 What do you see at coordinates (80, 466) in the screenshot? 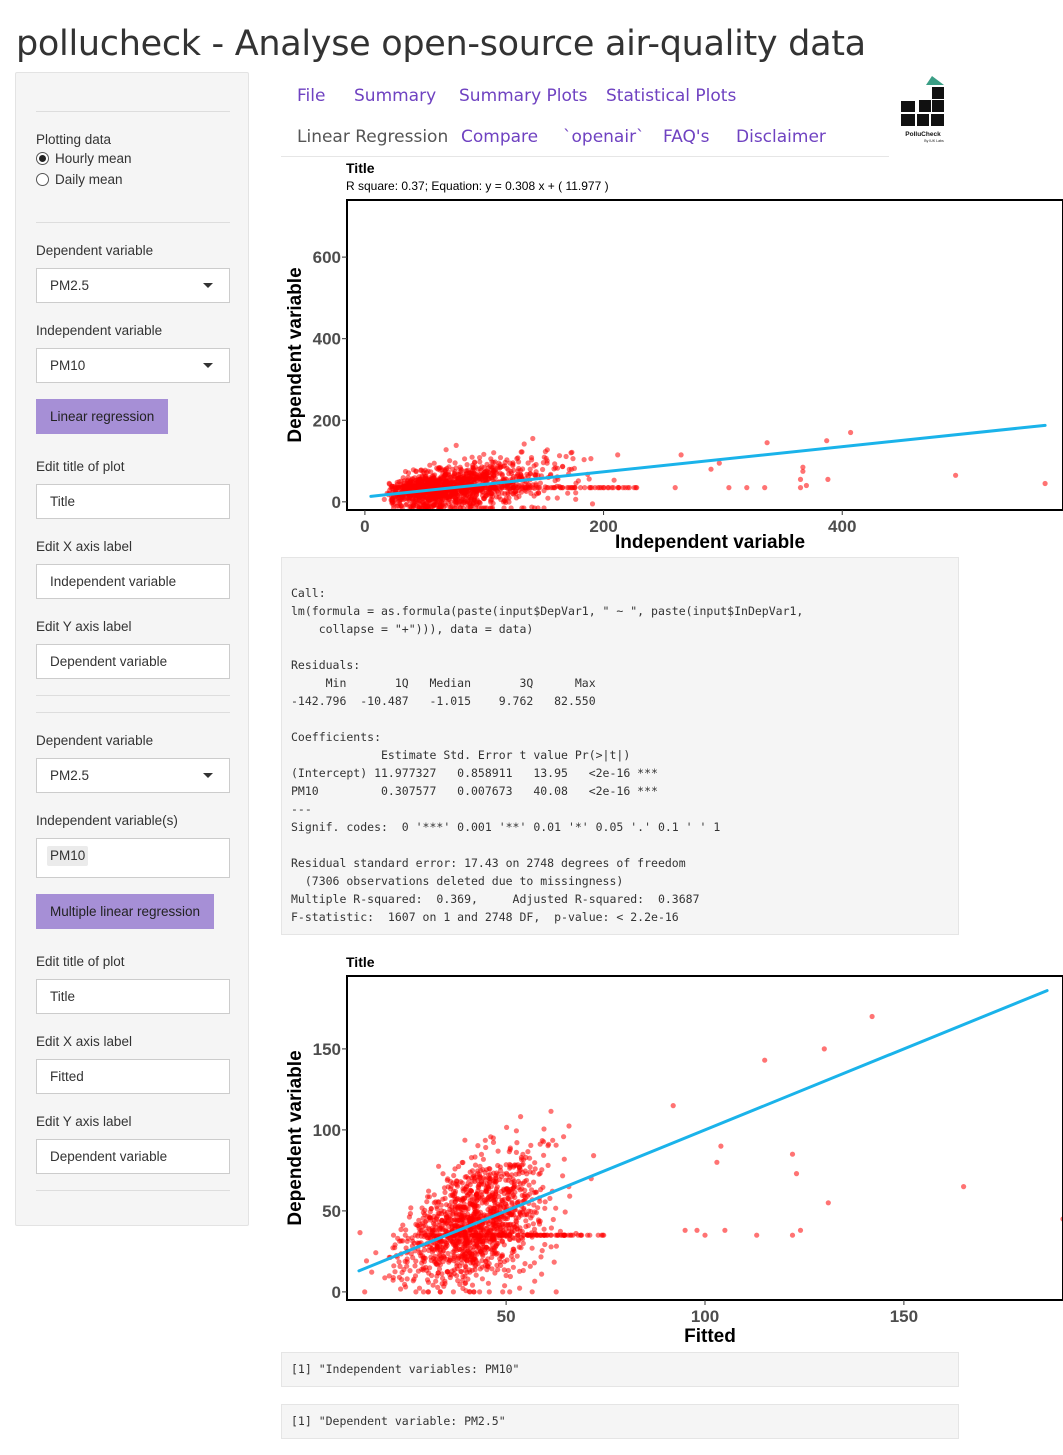
I see `lr-title-label: Edit title of plot` at bounding box center [80, 466].